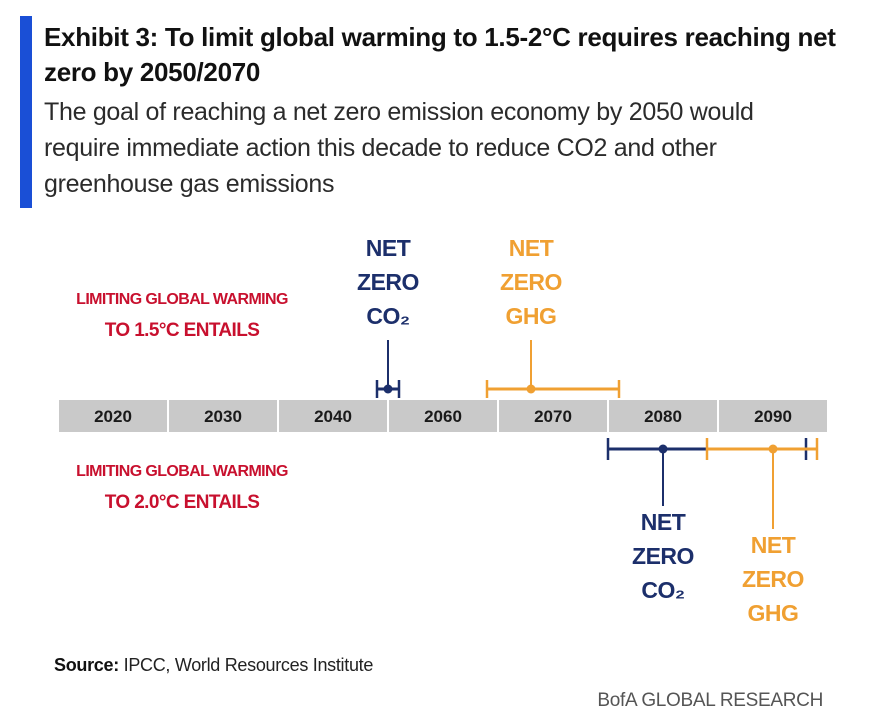  Describe the element at coordinates (388, 248) in the screenshot. I see `scenario-15-co2-label-line1: NET` at that location.